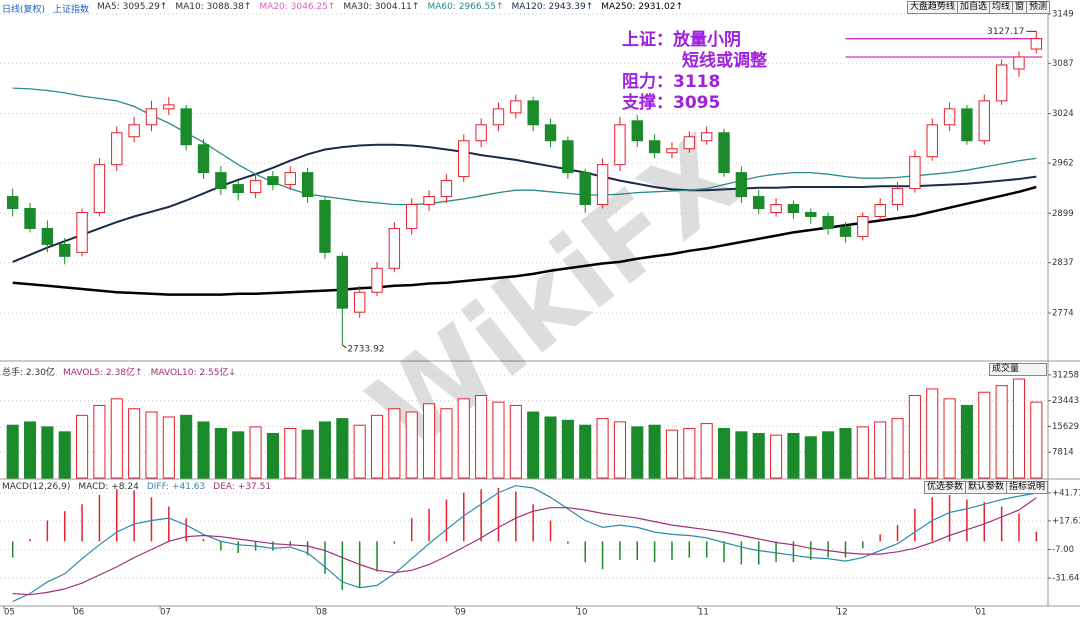  Describe the element at coordinates (1065, 427) in the screenshot. I see `y-tick-label: 15629` at that location.